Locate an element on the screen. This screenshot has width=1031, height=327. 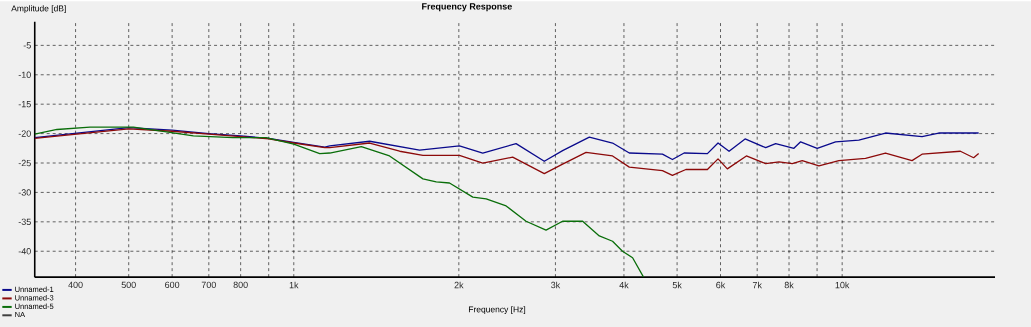
y-tick-label: -20 is located at coordinates (24, 133).